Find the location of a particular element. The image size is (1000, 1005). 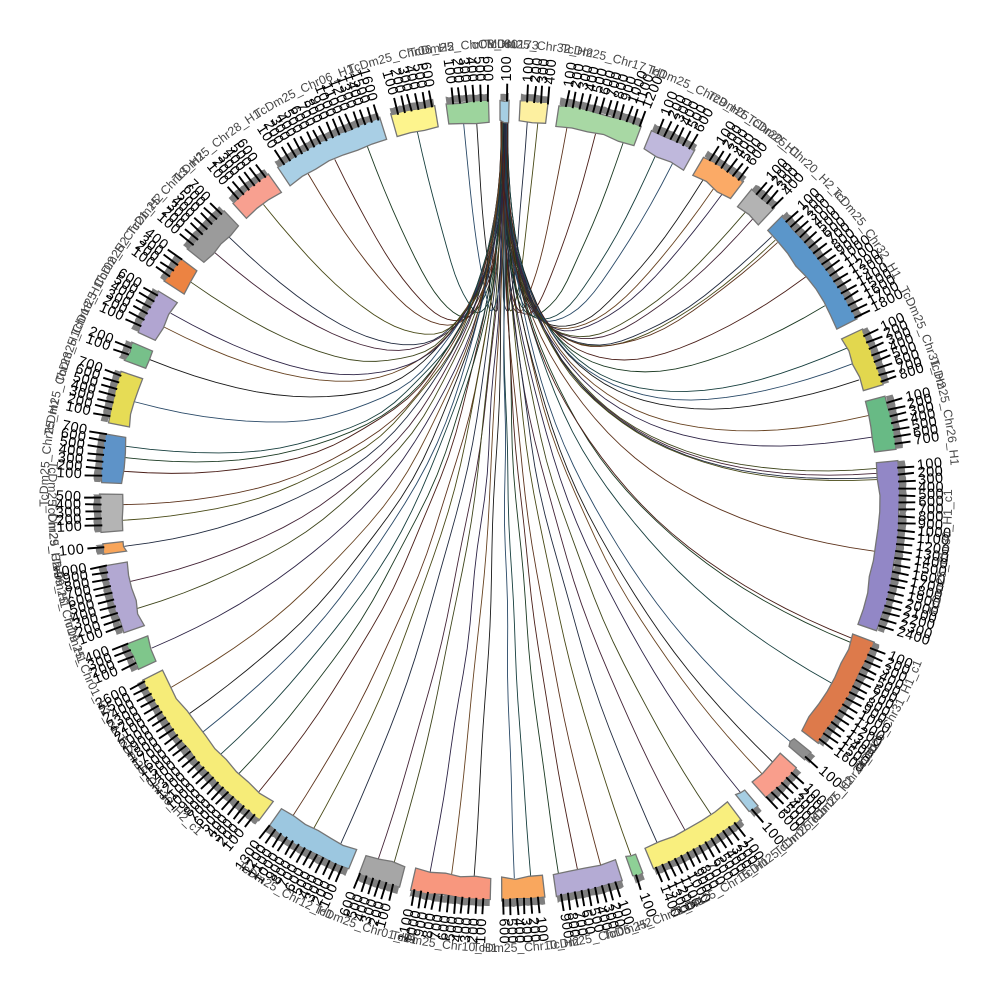

svg-text: 400 is located at coordinates (551, 71).